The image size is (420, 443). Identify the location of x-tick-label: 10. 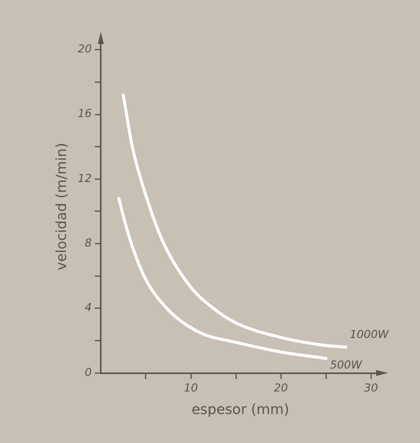
(191, 387).